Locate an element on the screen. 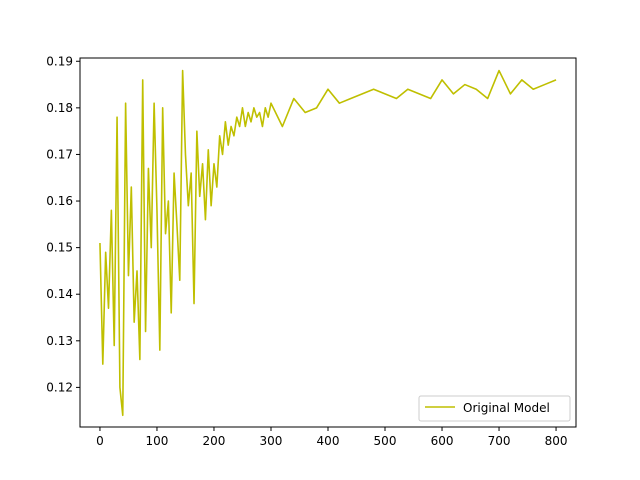 The width and height of the screenshot is (640, 480). legend-box is located at coordinates (494, 408).